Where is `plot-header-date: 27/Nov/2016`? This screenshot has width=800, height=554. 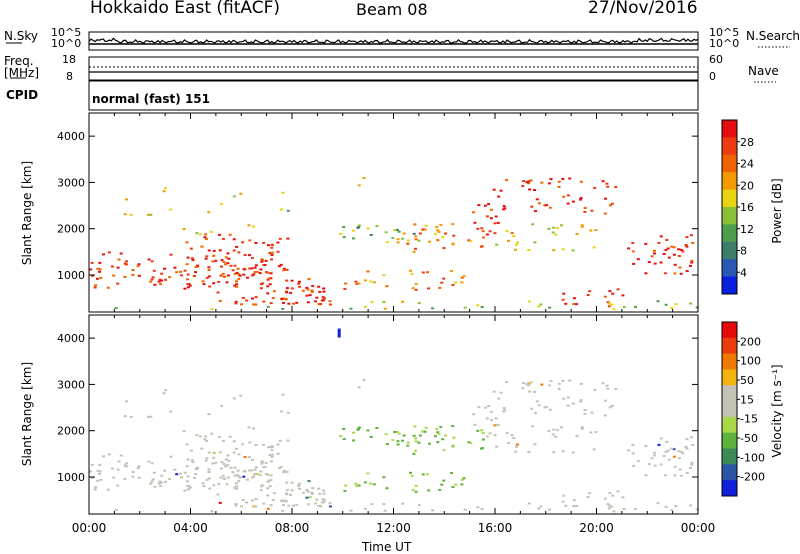
plot-header-date: 27/Nov/2016 is located at coordinates (643, 9).